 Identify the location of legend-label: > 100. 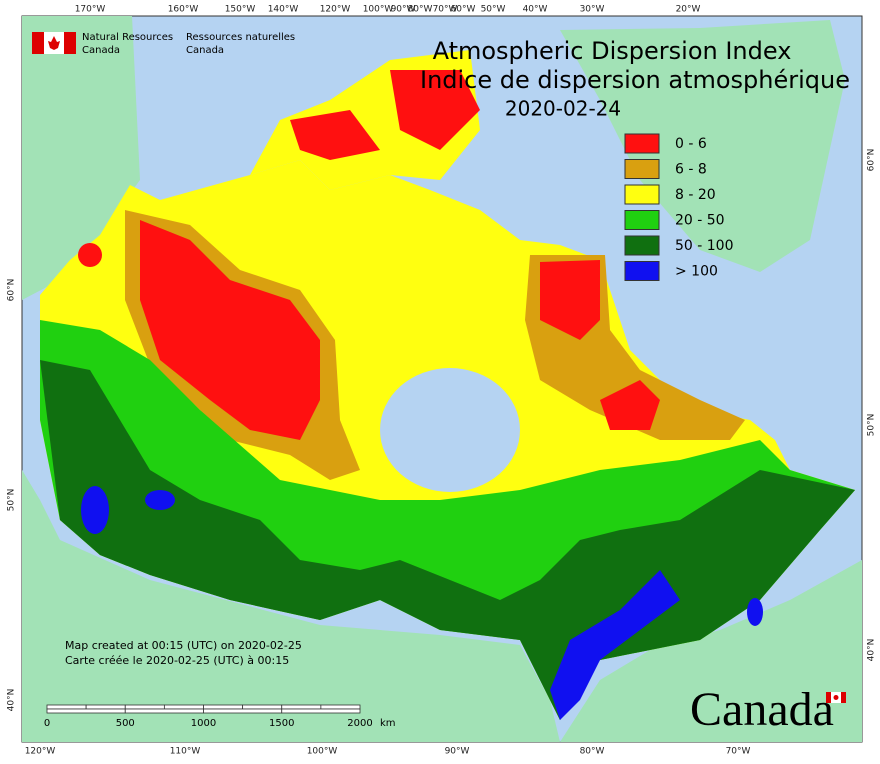
(696, 272).